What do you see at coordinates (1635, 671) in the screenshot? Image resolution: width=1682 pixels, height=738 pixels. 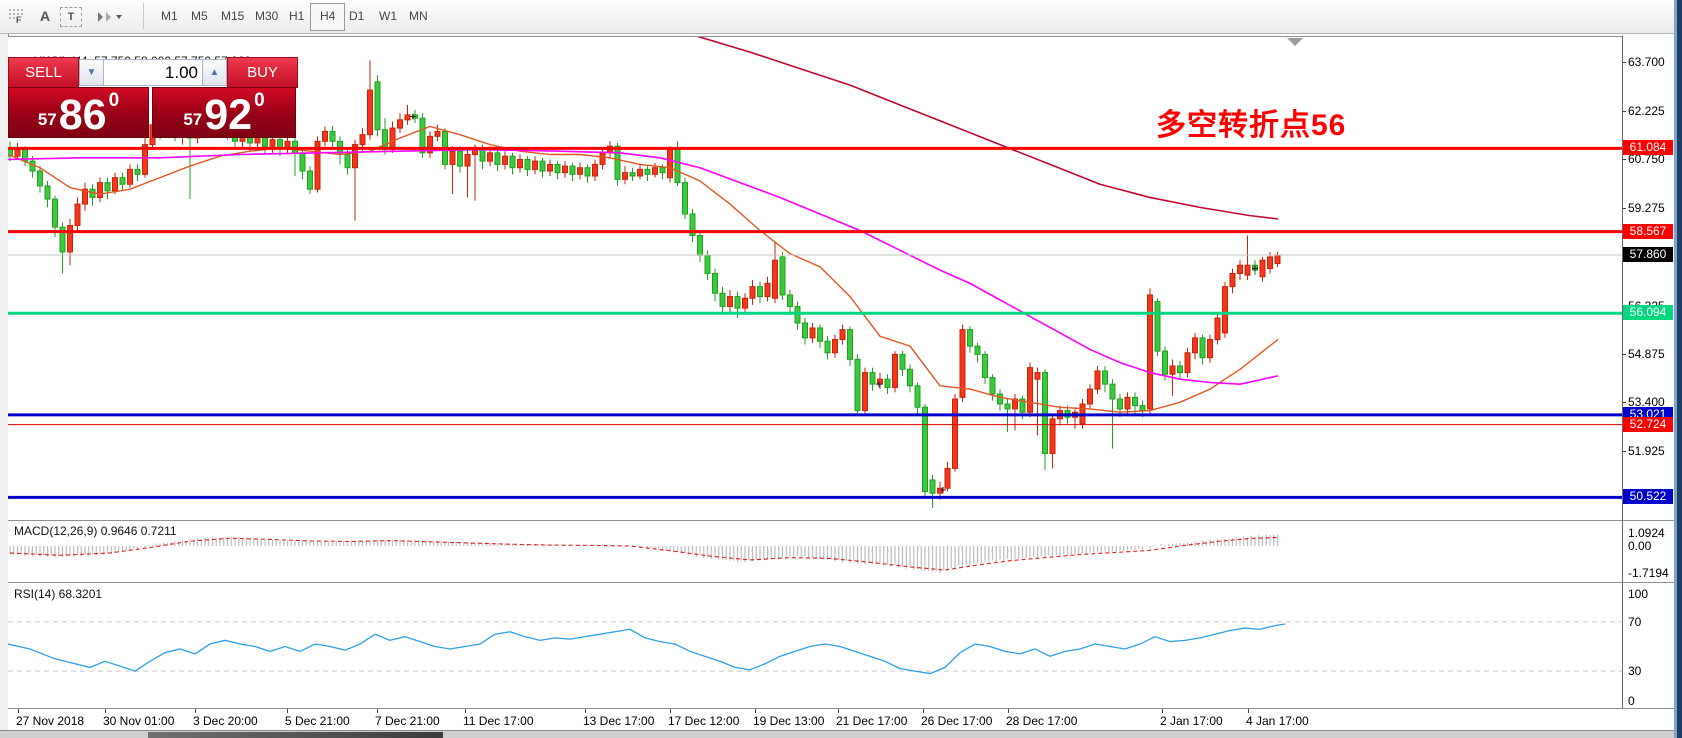 I see `rsi-axis-tick: 30` at bounding box center [1635, 671].